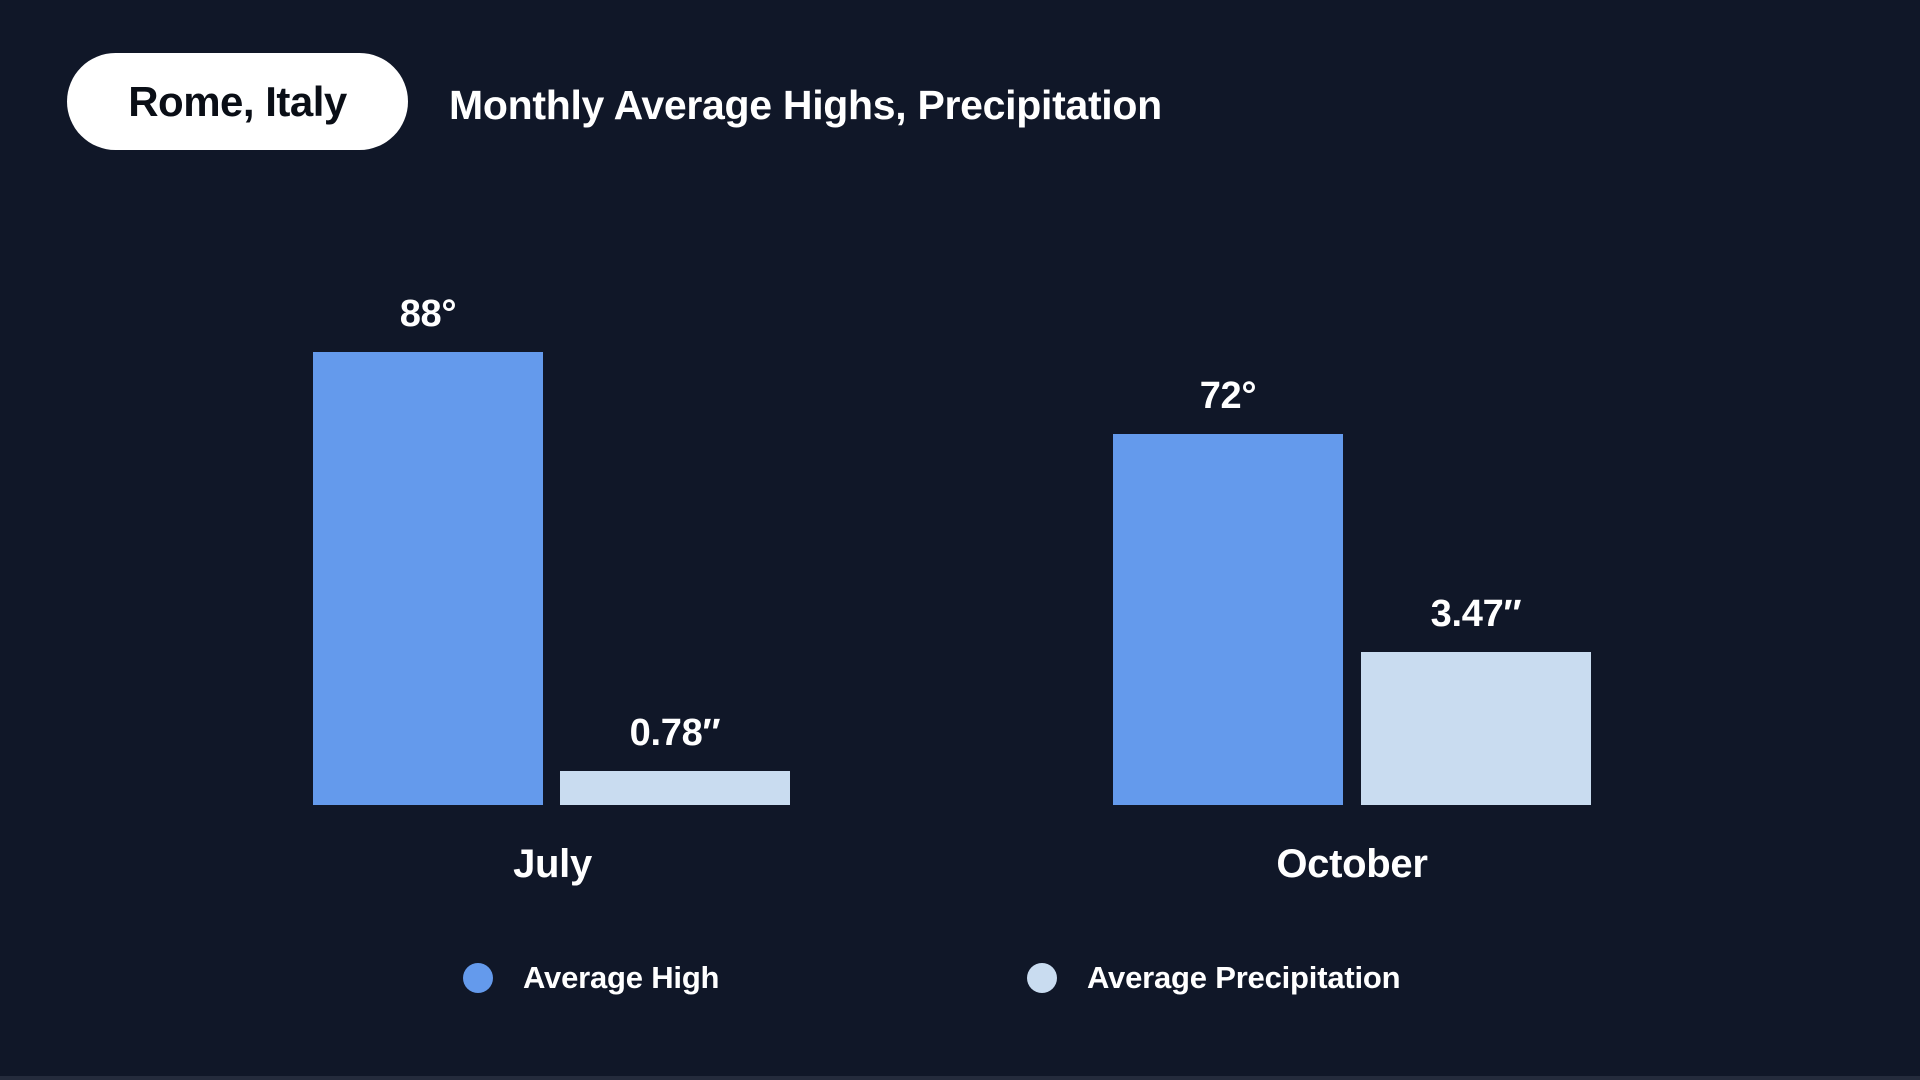  What do you see at coordinates (1476, 728) in the screenshot?
I see `bar-october-precipitation` at bounding box center [1476, 728].